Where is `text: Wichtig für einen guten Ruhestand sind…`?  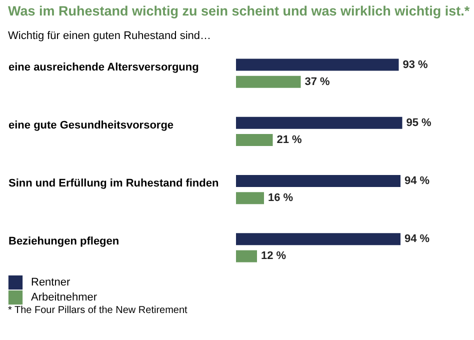 text: Wichtig für einen guten Ruhestand sind… is located at coordinates (110, 36).